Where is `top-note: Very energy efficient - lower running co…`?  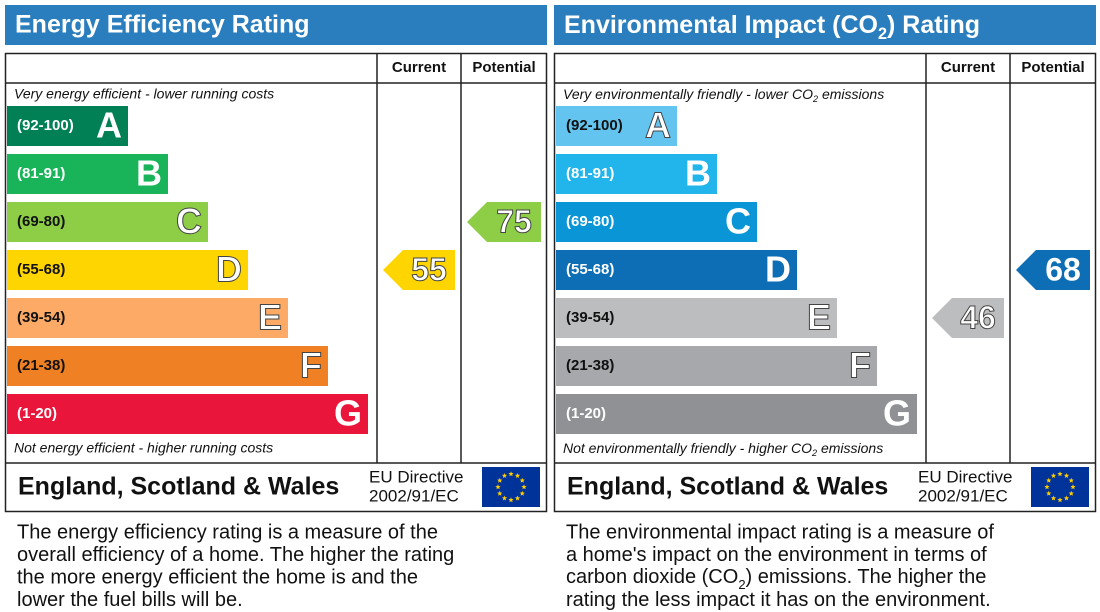
top-note: Very energy efficient - lower running co… is located at coordinates (144, 94).